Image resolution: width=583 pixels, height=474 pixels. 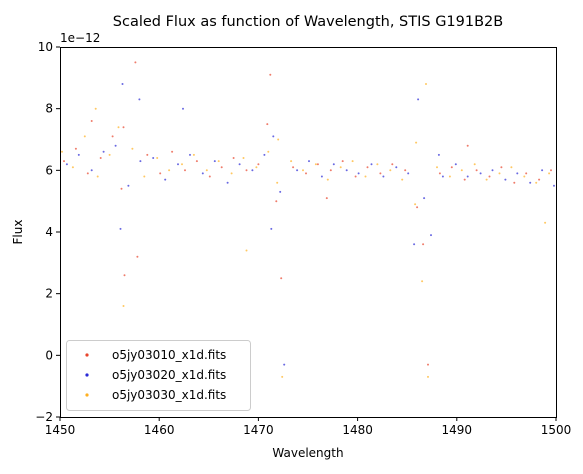 What do you see at coordinates (60, 430) in the screenshot?
I see `x-tick-label: 1450` at bounding box center [60, 430].